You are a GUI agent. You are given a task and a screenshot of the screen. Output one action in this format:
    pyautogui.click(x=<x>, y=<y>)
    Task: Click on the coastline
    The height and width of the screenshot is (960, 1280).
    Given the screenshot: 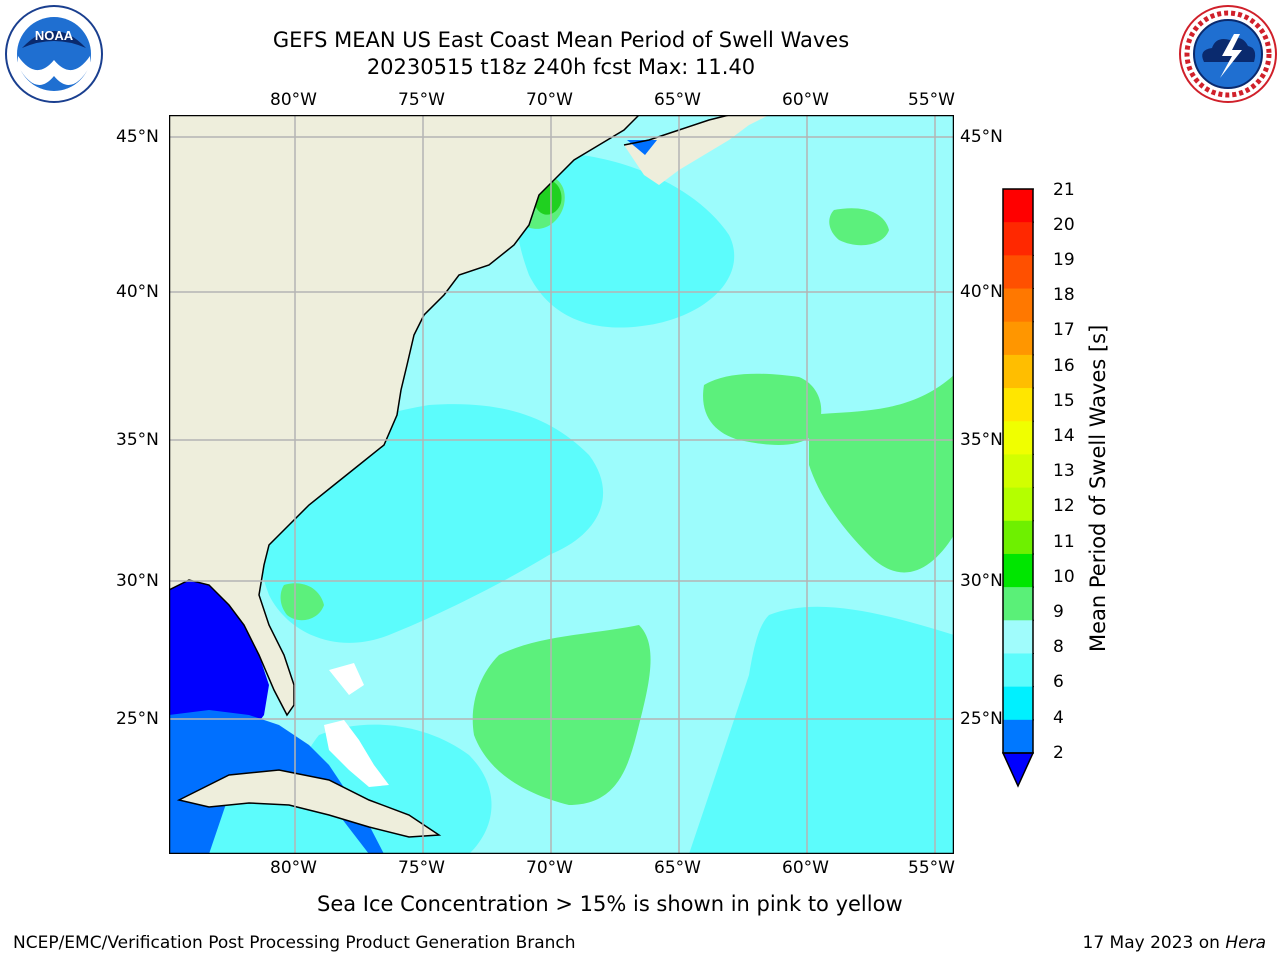 What is the action you would take?
    pyautogui.click(x=309, y=803)
    